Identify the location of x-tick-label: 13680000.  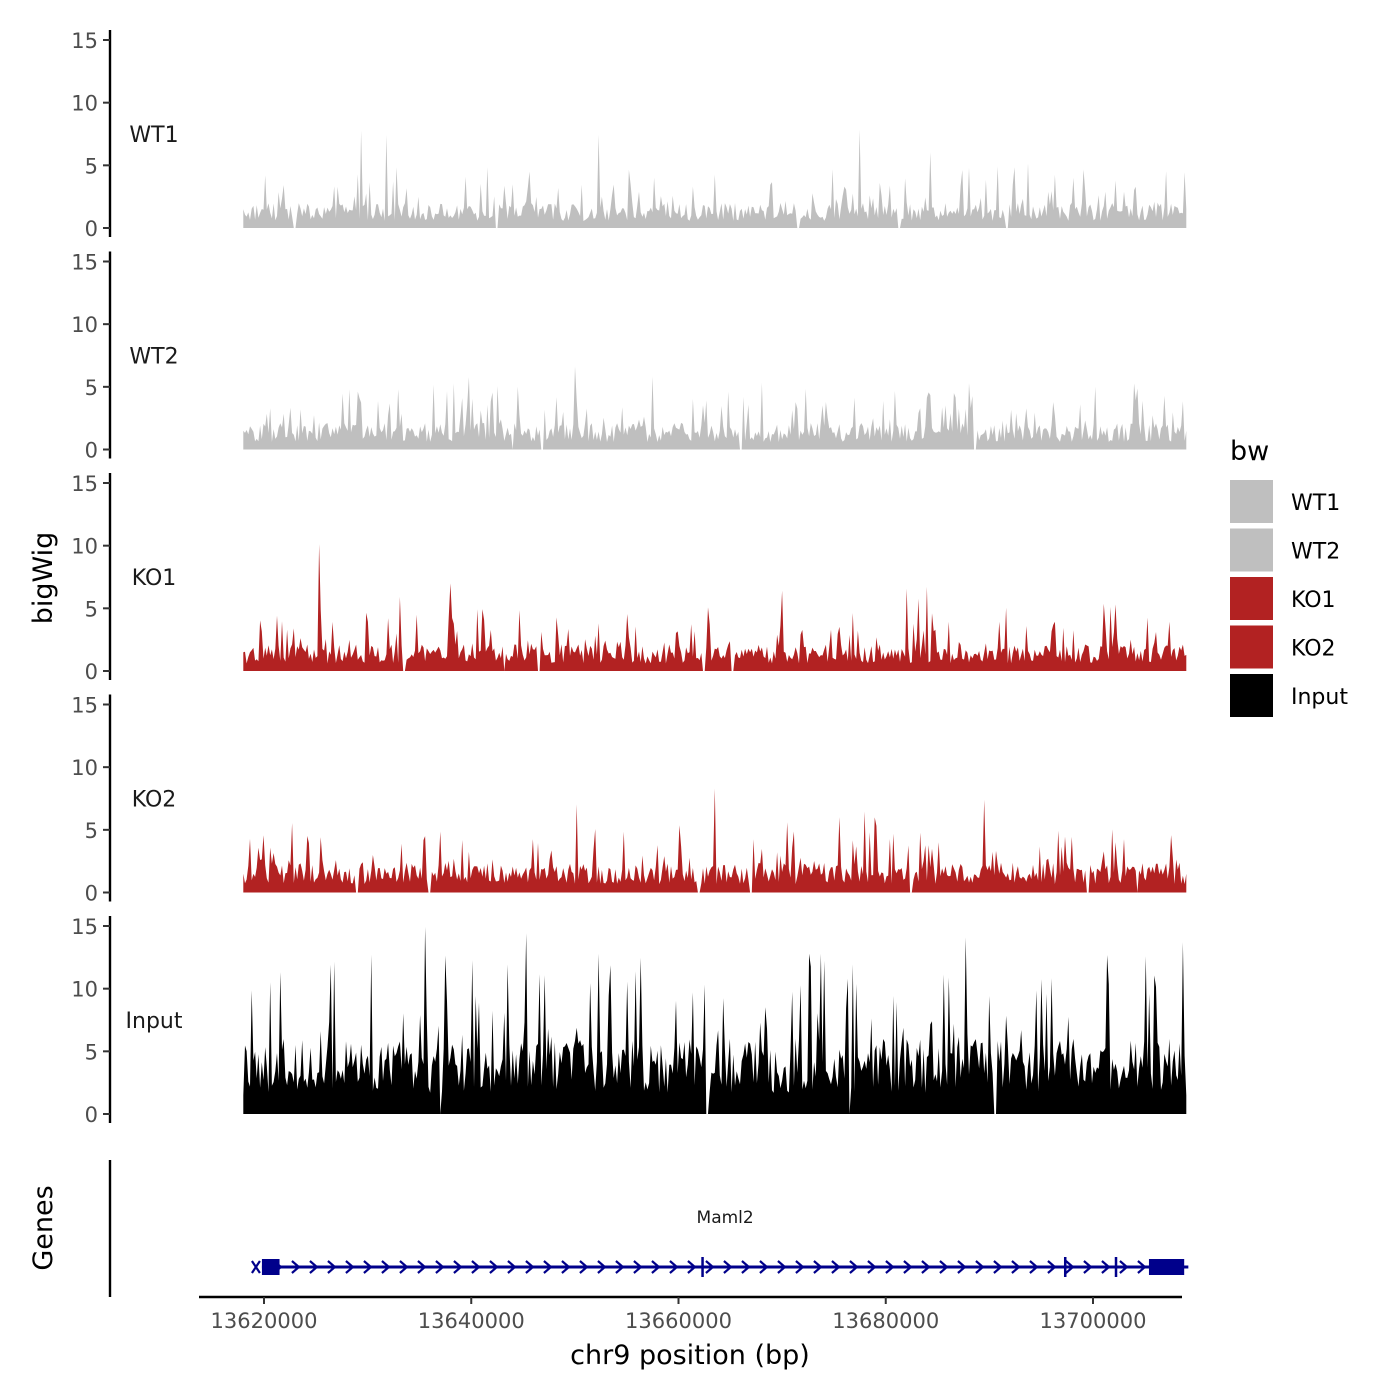
(885, 1321).